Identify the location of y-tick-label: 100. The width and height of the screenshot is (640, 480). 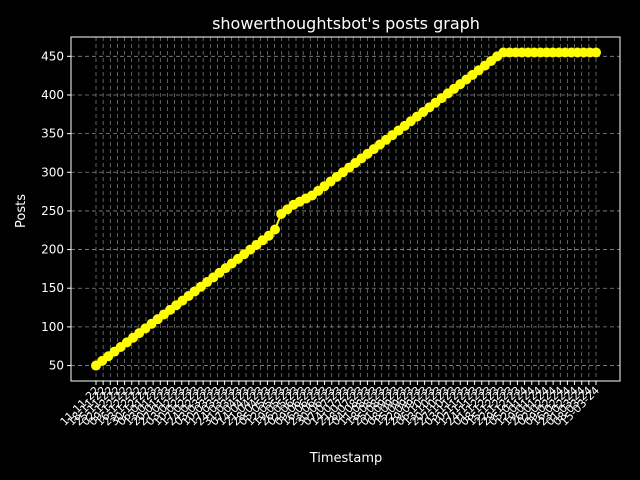
(52, 327).